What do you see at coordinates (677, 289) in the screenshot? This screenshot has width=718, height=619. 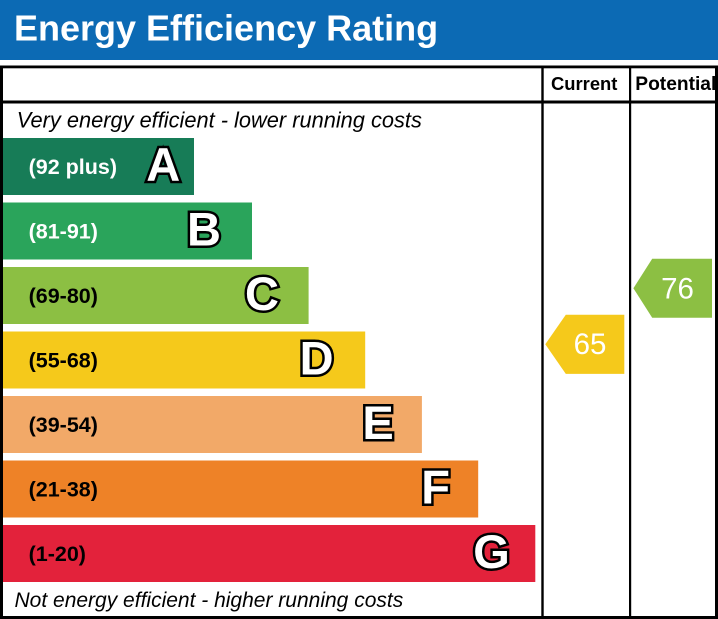 I see `svg-text: 76` at bounding box center [677, 289].